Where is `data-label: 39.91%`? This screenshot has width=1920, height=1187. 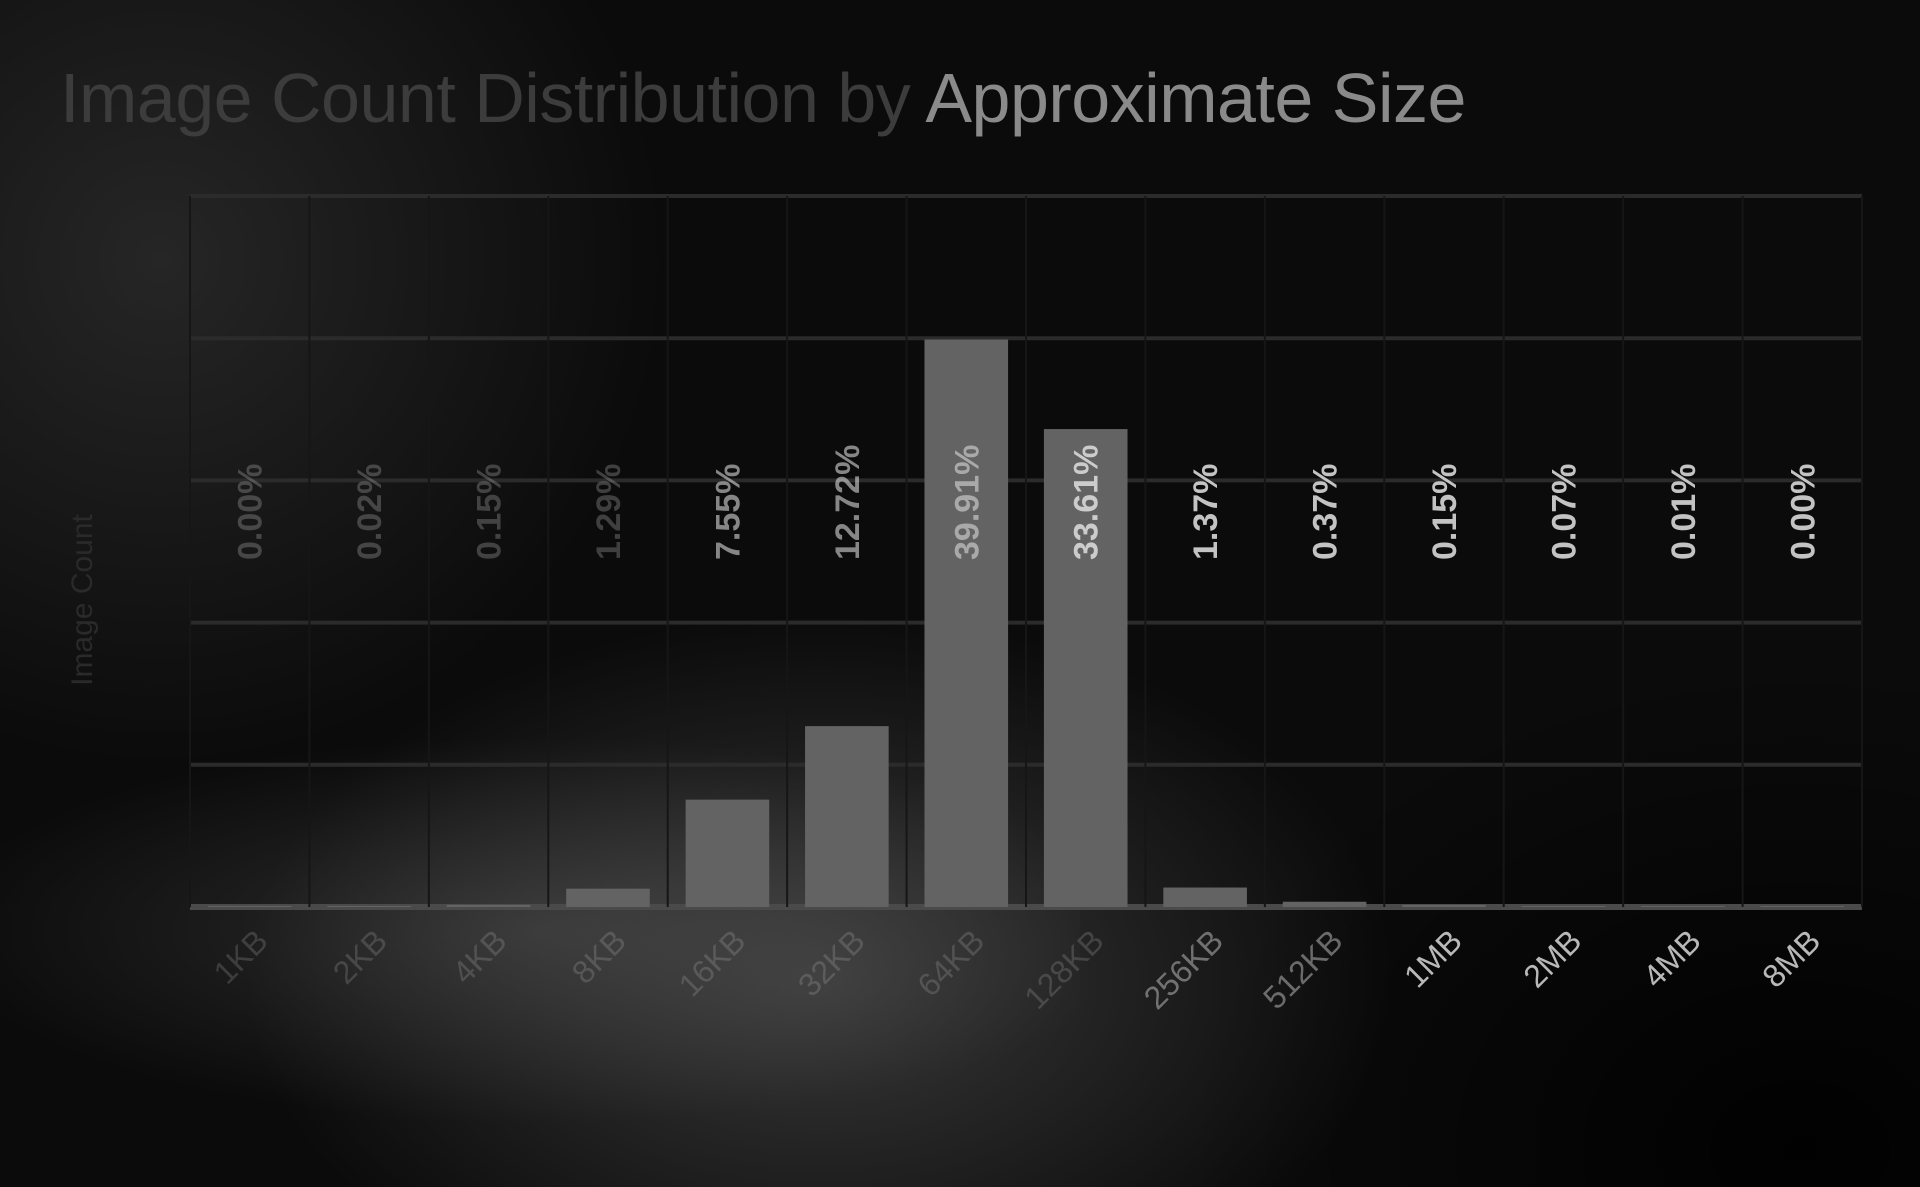
data-label: 39.91% is located at coordinates (967, 502).